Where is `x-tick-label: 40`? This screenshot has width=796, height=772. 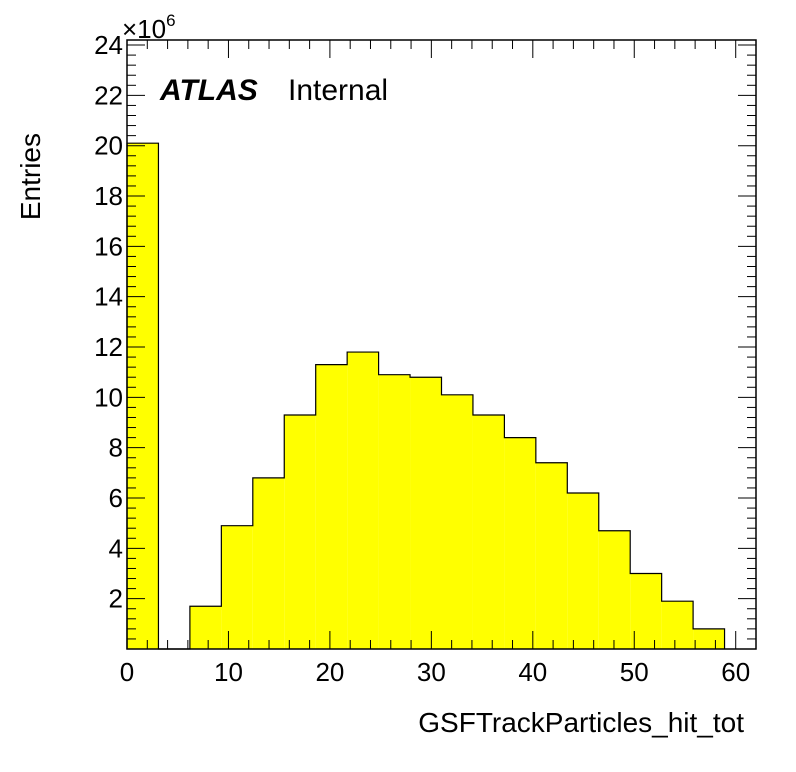 x-tick-label: 40 is located at coordinates (532, 672).